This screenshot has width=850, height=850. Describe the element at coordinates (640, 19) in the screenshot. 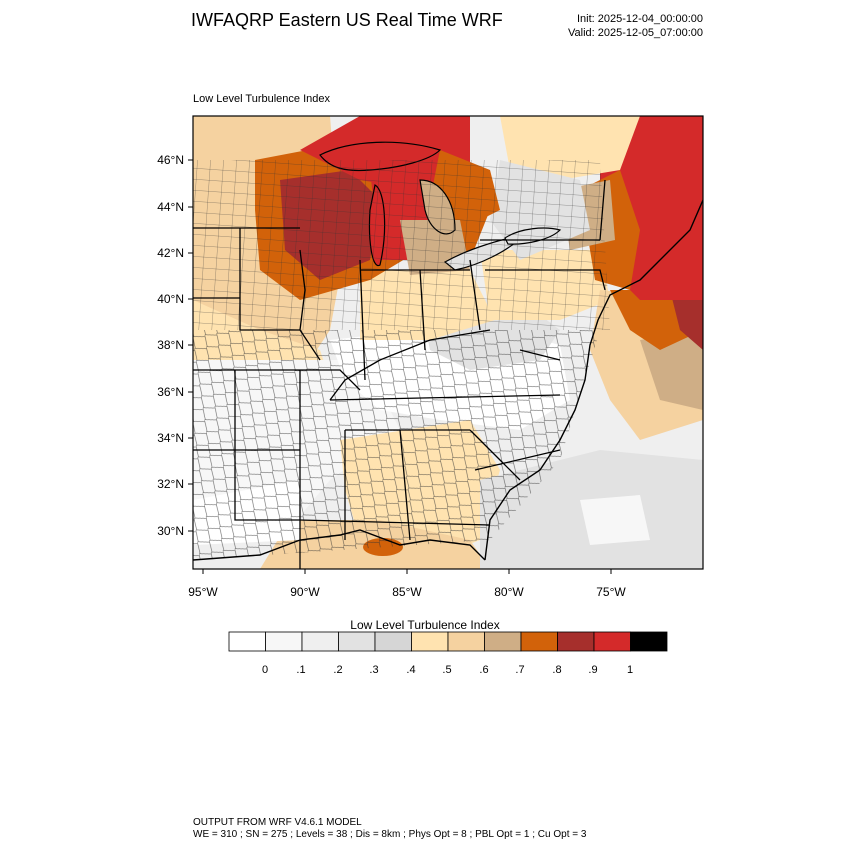

I see `init-time: Init: 2025-12-04_00:00:00` at that location.